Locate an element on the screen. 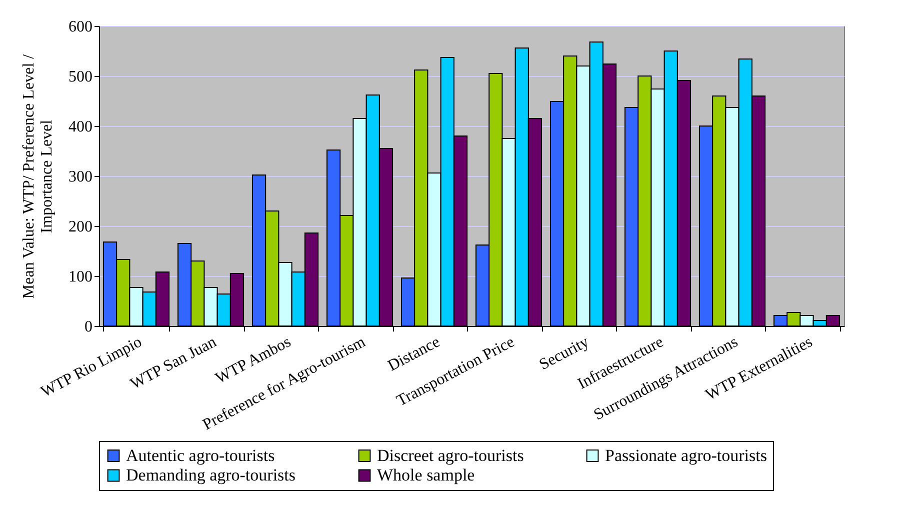  y-tick-label: 600 is located at coordinates (80, 27).